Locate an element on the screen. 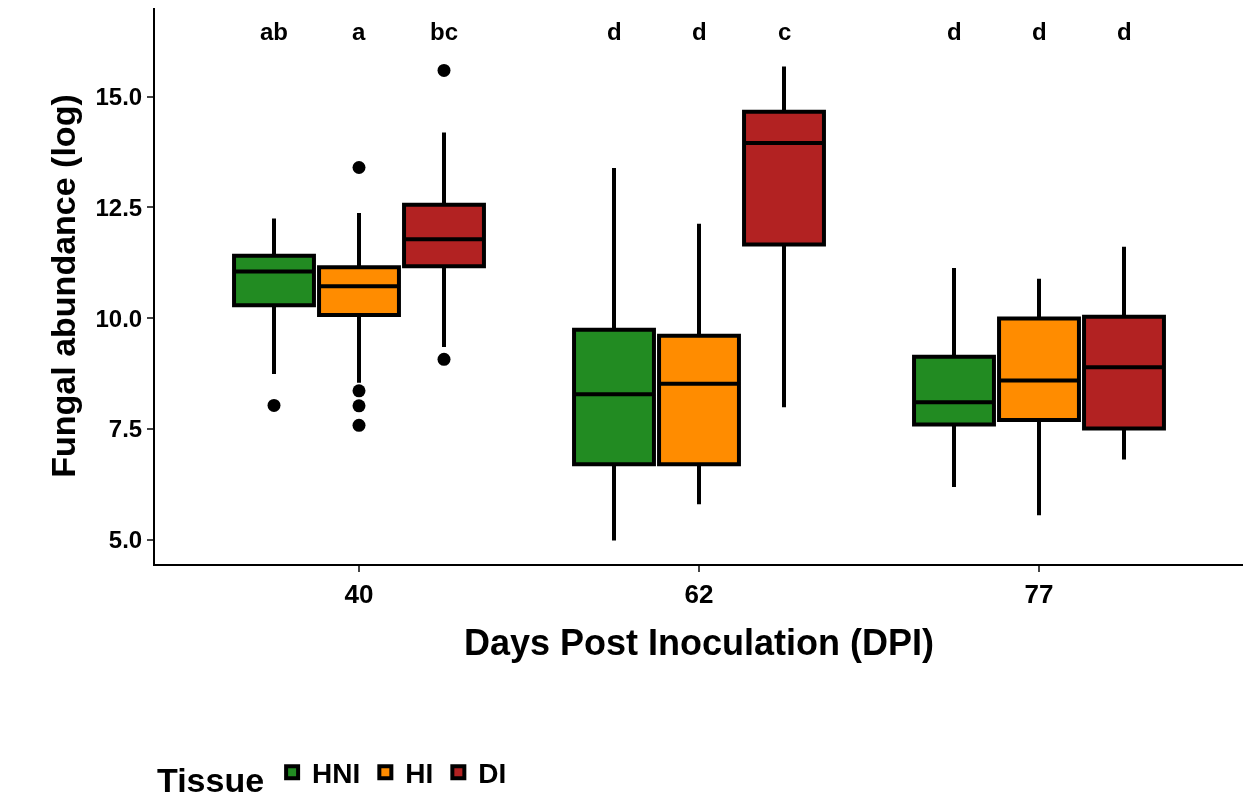  y-axis-title: Fungal abundance (log) is located at coordinates (62, 286).